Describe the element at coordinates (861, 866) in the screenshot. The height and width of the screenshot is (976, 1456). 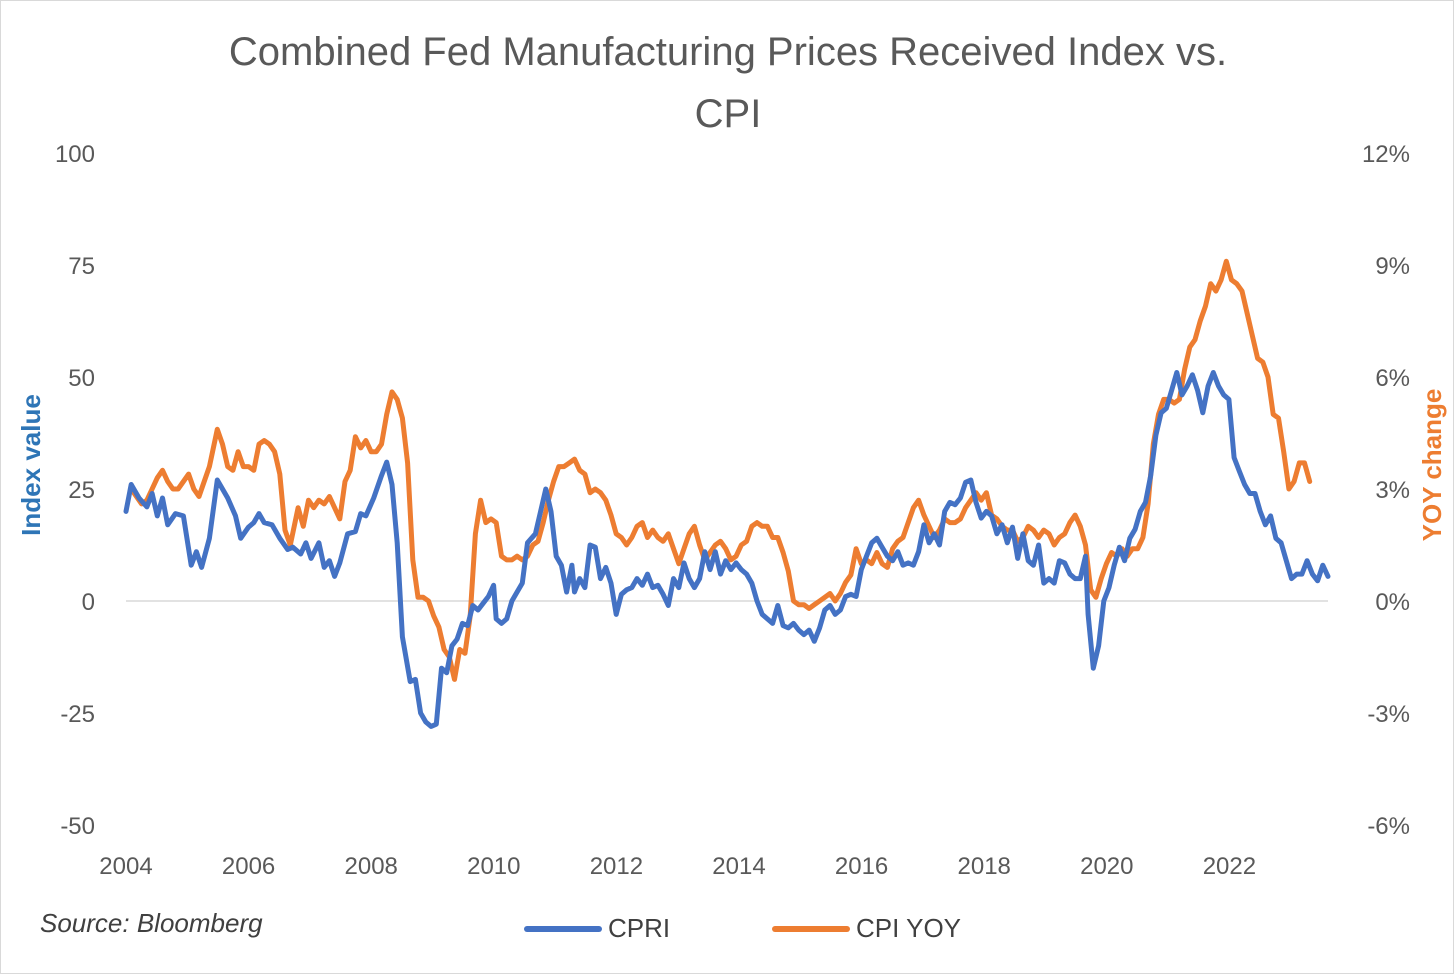
I see `x-tick-label: 2016` at that location.